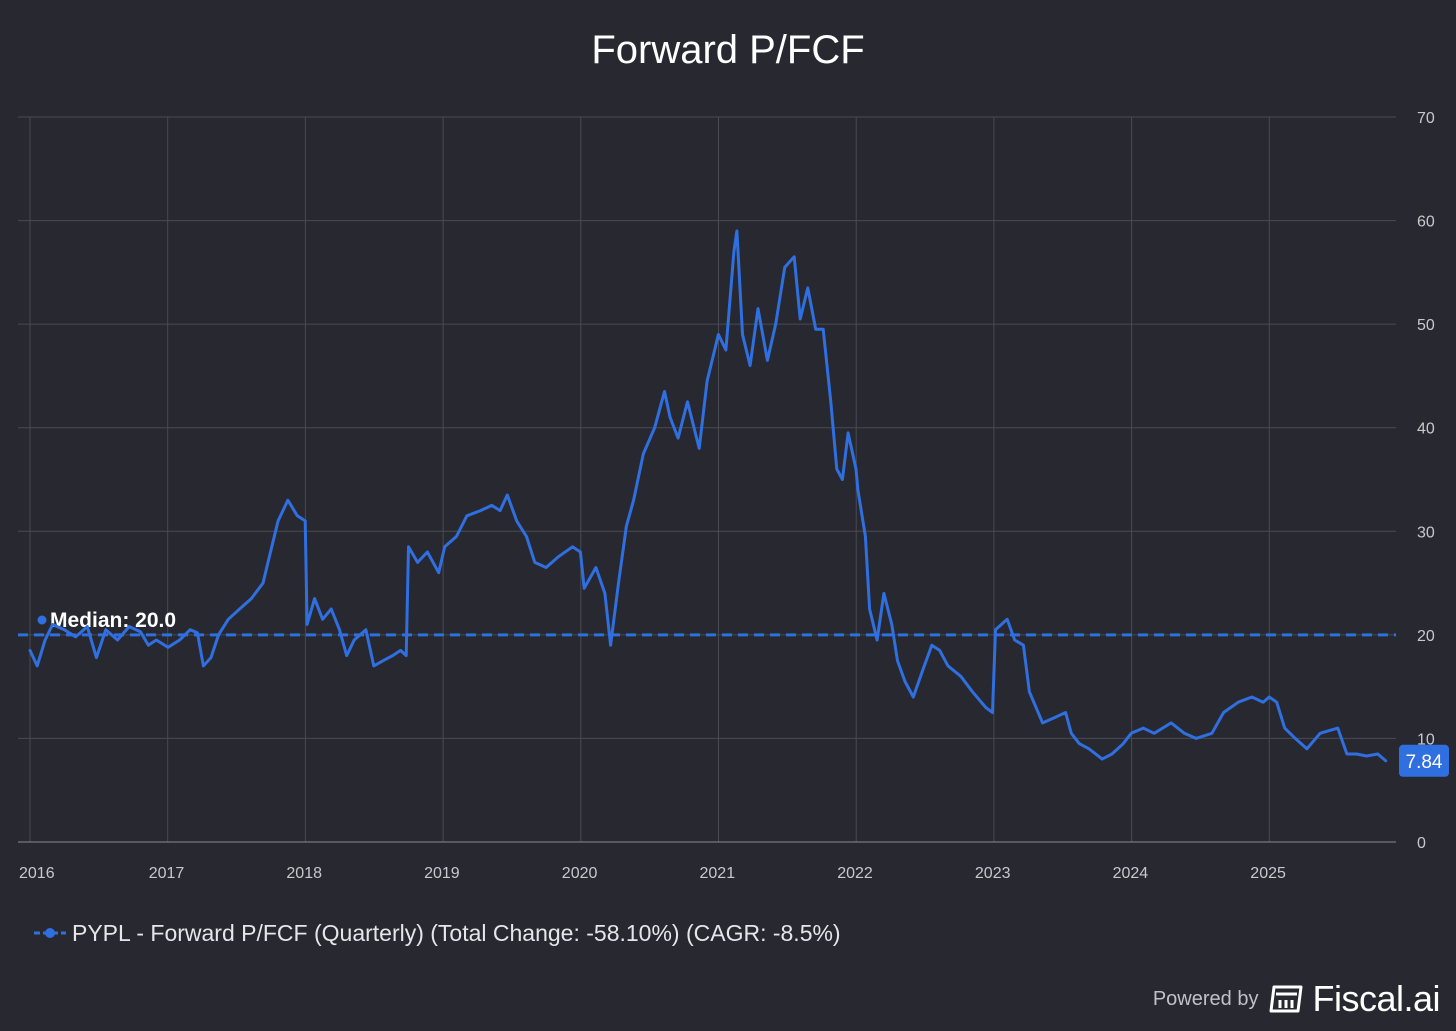 This screenshot has width=1456, height=1031. Describe the element at coordinates (1205, 998) in the screenshot. I see `powered-by-text: Powered by` at that location.